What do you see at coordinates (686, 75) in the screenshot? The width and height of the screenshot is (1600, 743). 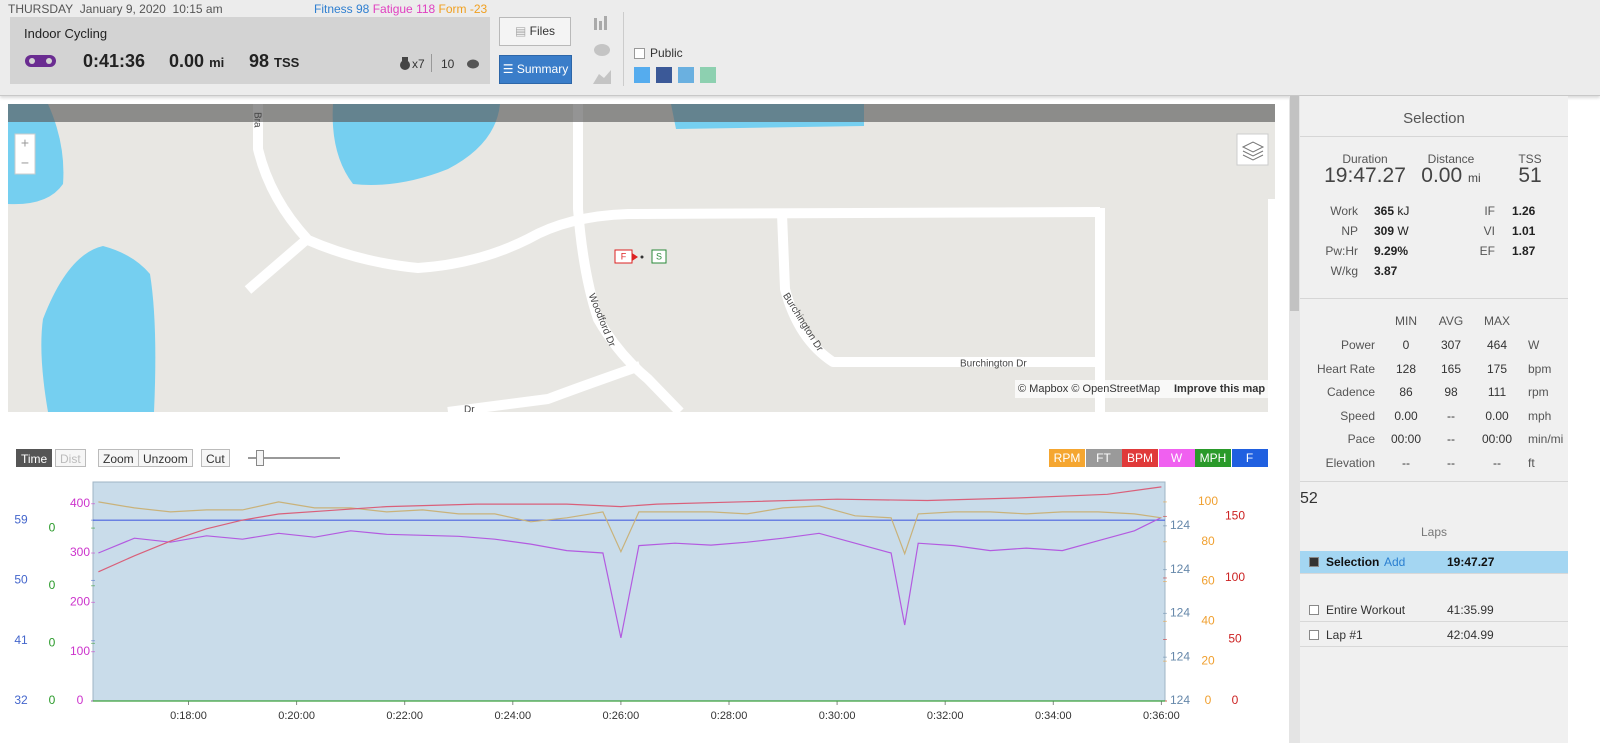 I see `link-share` at bounding box center [686, 75].